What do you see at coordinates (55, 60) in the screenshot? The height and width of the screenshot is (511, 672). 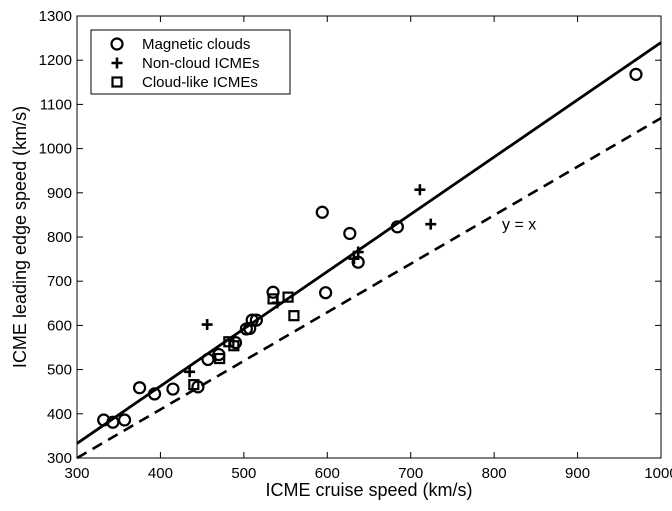 I see `y-tick-label-1200: 1200` at bounding box center [55, 60].